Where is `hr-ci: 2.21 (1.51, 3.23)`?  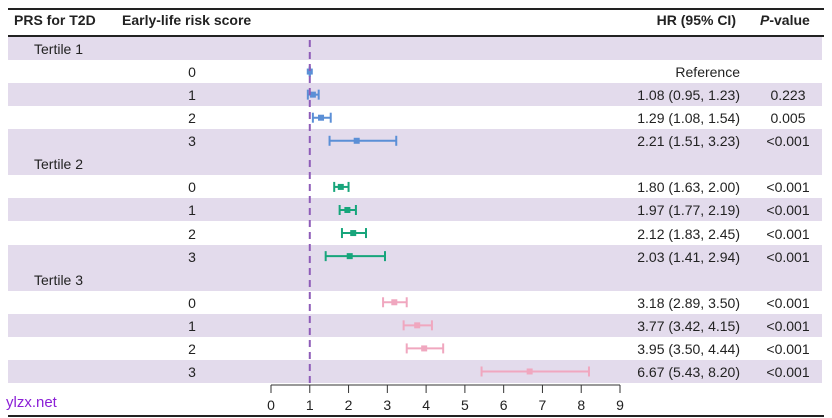
hr-ci: 2.21 (1.51, 3.23) is located at coordinates (688, 141).